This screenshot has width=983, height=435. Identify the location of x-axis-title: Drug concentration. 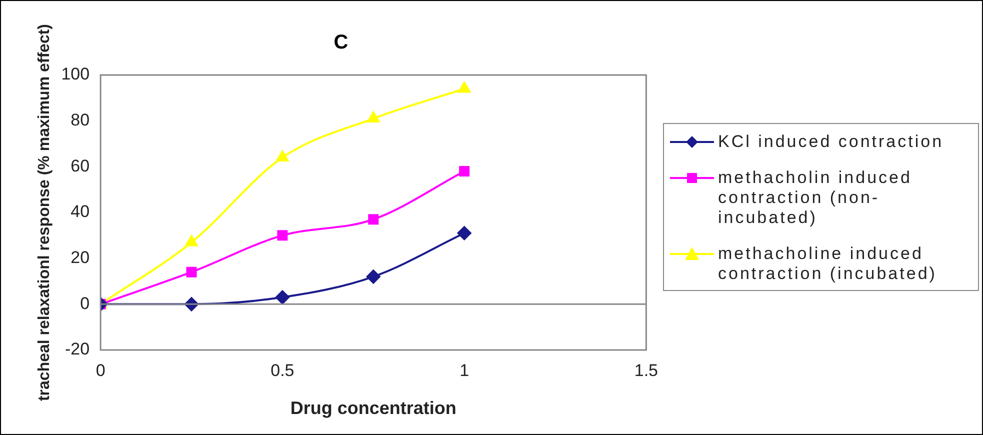
(373, 408).